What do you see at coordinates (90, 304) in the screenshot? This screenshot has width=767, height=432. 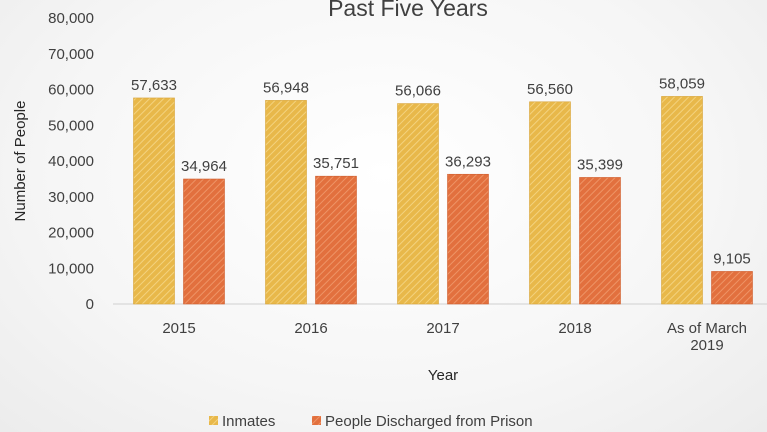 I see `y-tick-label: 0` at bounding box center [90, 304].